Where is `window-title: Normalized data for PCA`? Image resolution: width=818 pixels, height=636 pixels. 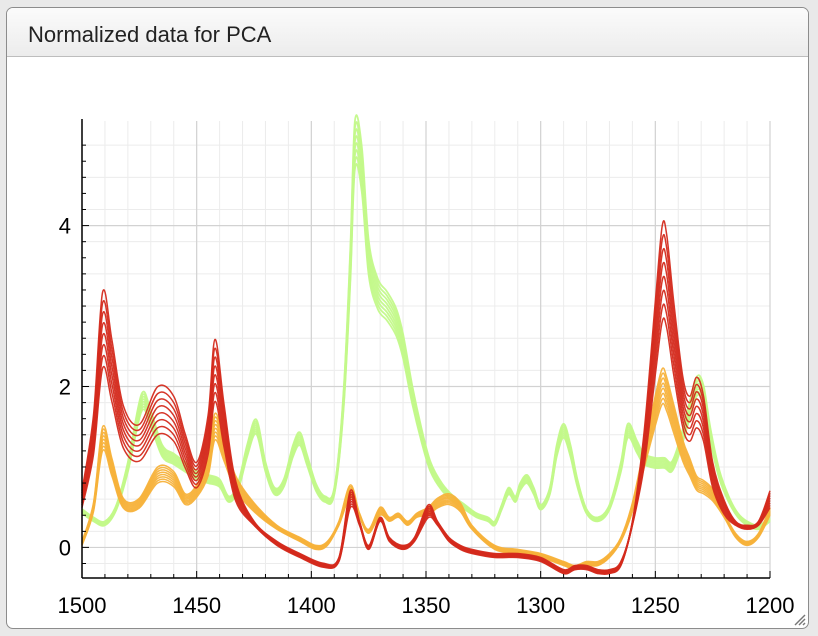 window-title: Normalized data for PCA is located at coordinates (150, 34).